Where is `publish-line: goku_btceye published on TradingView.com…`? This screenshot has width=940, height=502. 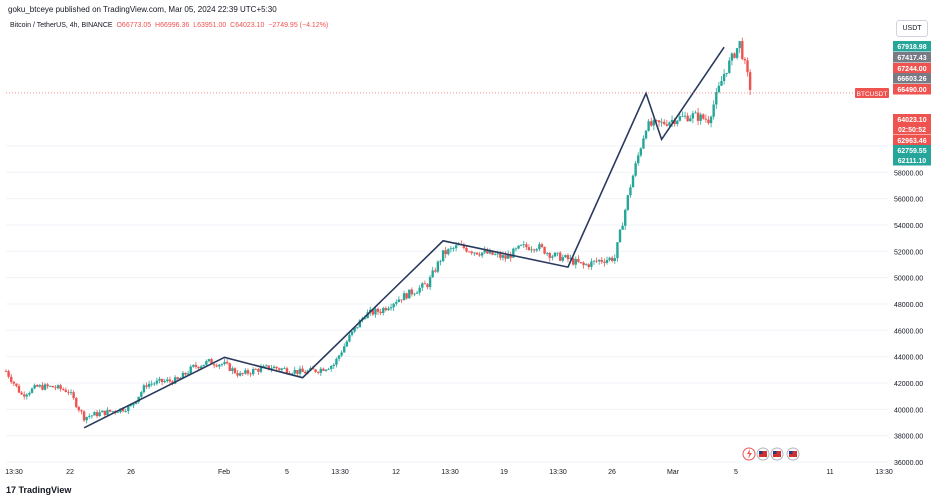
publish-line: goku_btceye published on TradingView.com… is located at coordinates (142, 9).